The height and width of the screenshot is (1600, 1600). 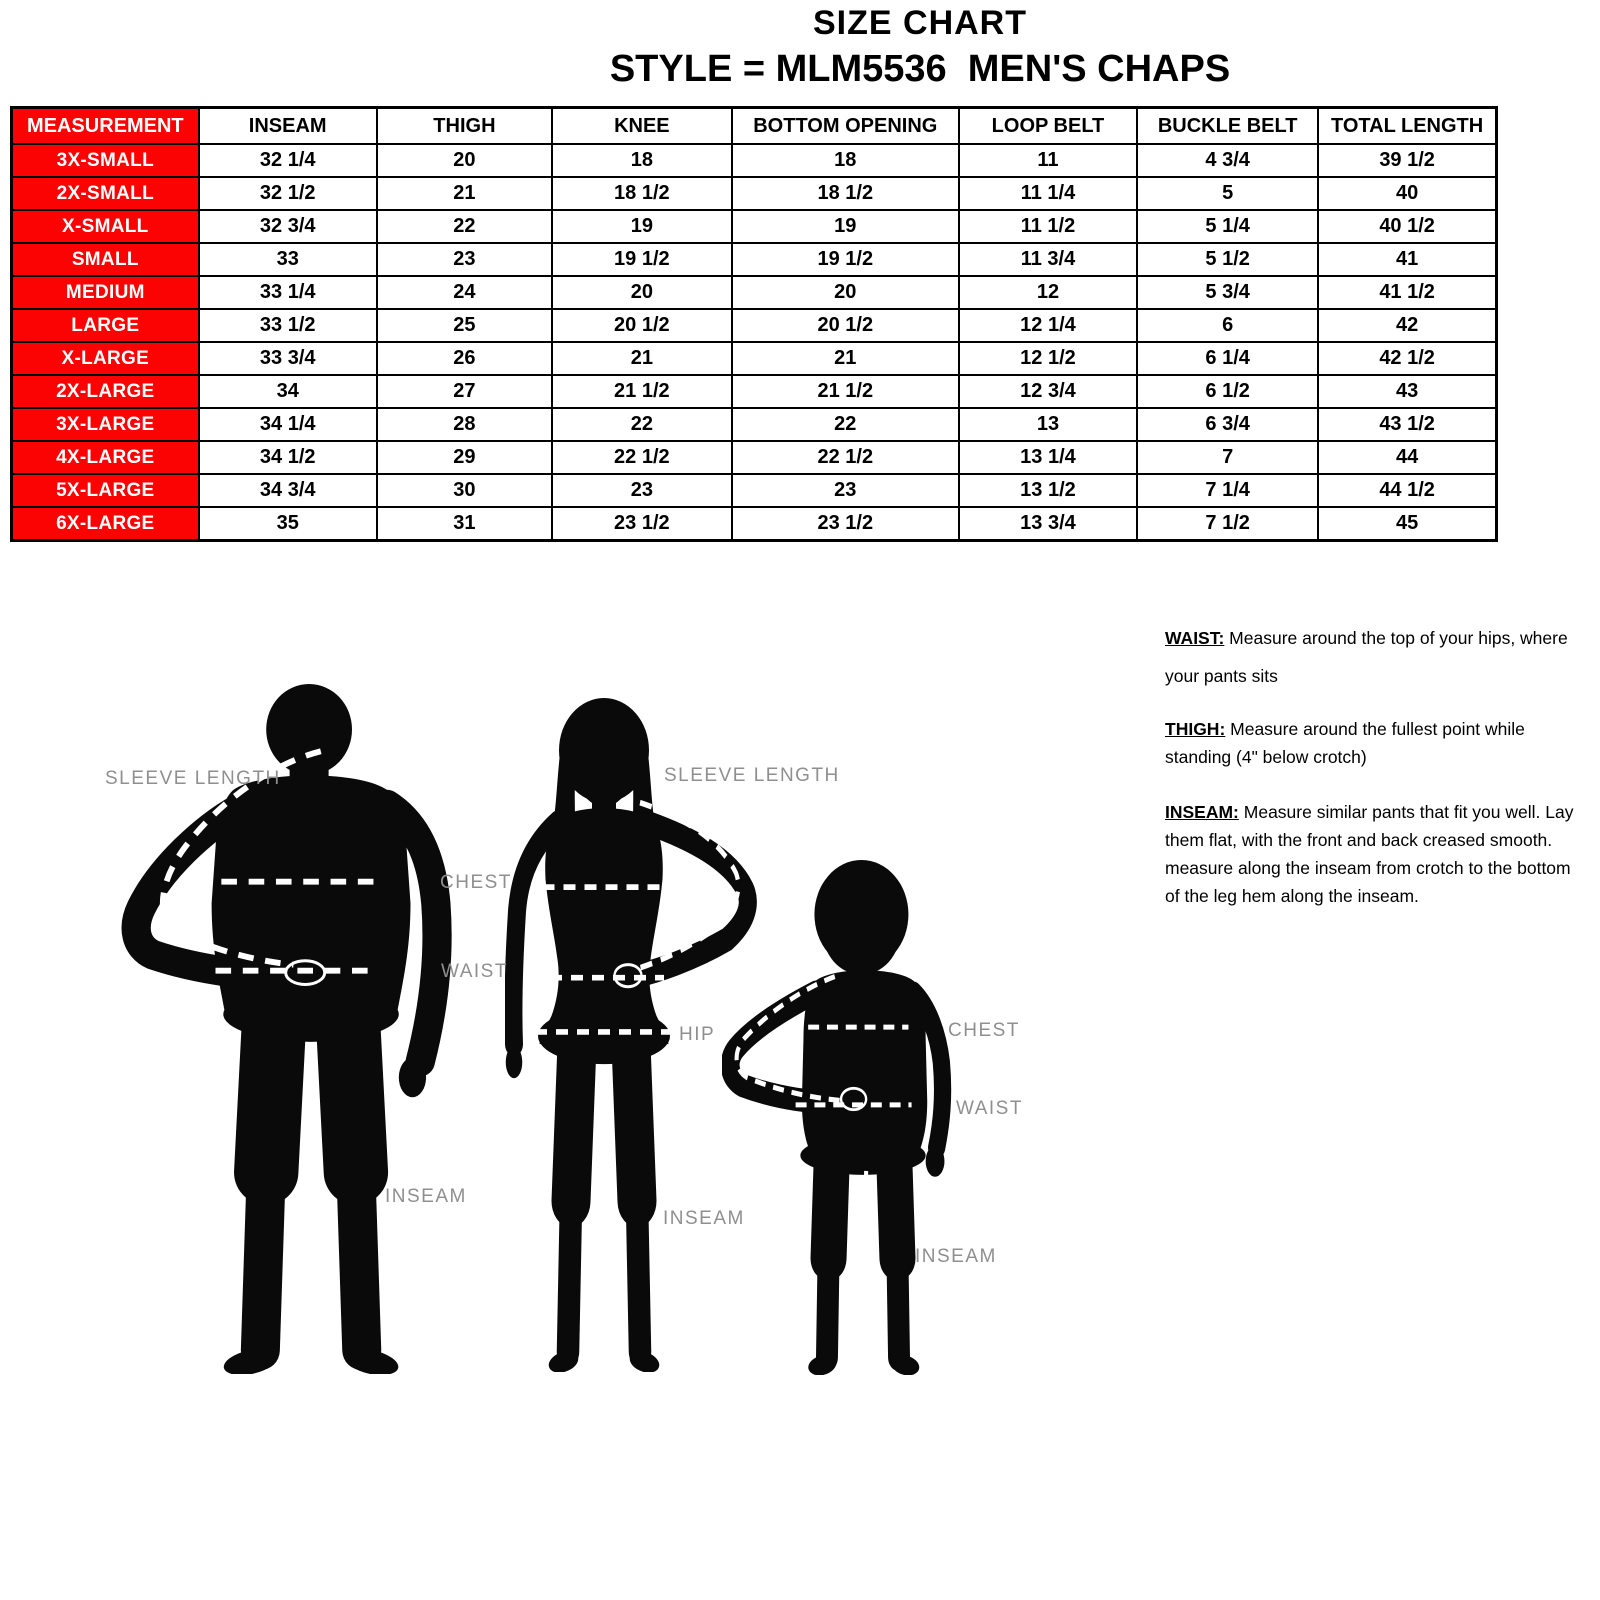 I want to click on man-chest-label: CHEST, so click(x=476, y=882).